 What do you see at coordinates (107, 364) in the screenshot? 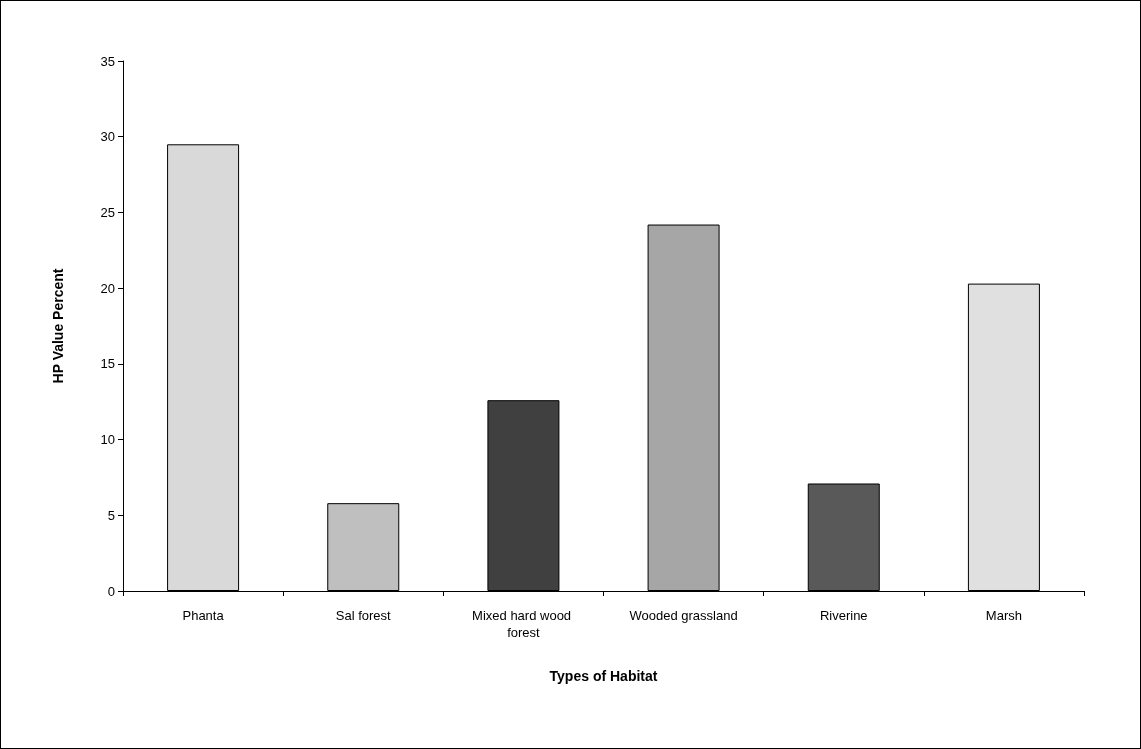
I see `y-tick-label: 15` at bounding box center [107, 364].